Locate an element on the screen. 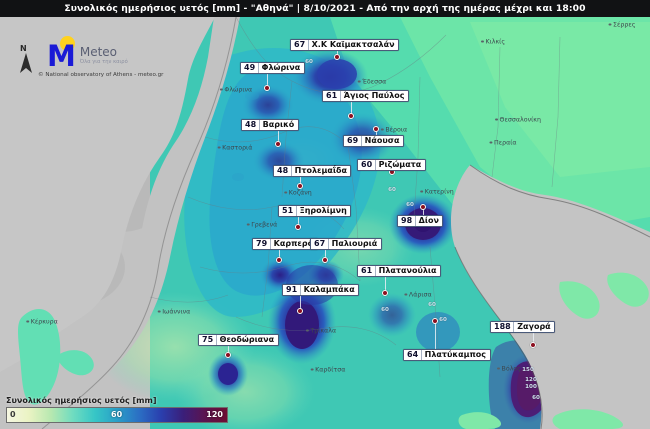 The width and height of the screenshot is (650, 429). station-label: 61 Πλατανούλια is located at coordinates (399, 271).